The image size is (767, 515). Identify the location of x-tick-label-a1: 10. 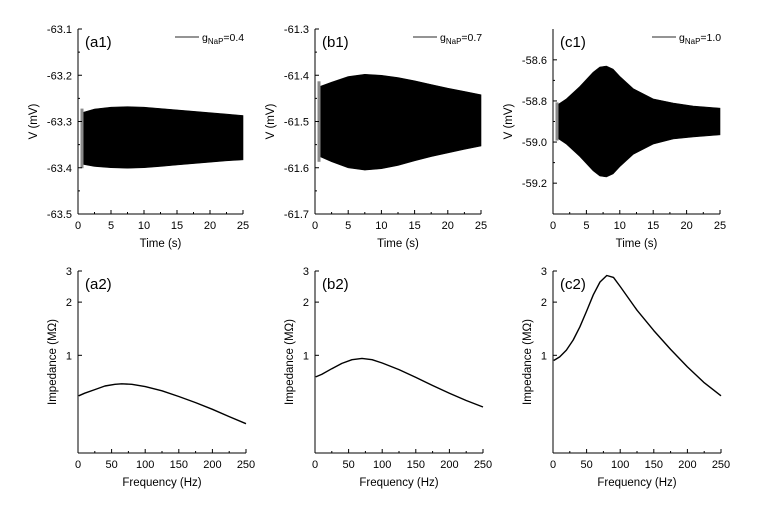
(144, 226).